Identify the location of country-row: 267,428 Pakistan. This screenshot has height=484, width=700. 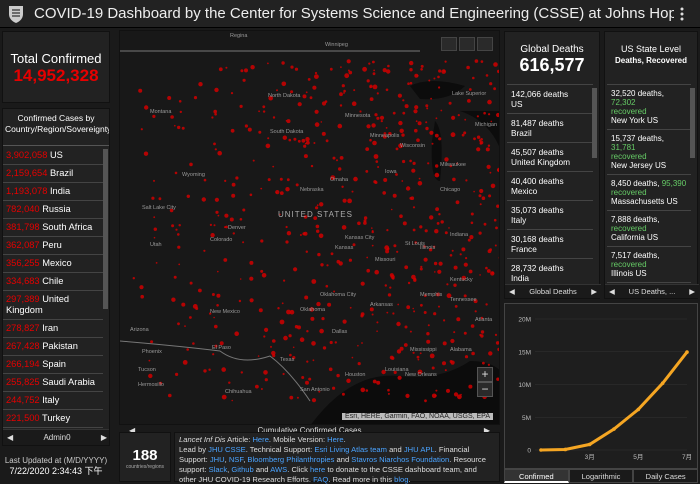
(53, 347).